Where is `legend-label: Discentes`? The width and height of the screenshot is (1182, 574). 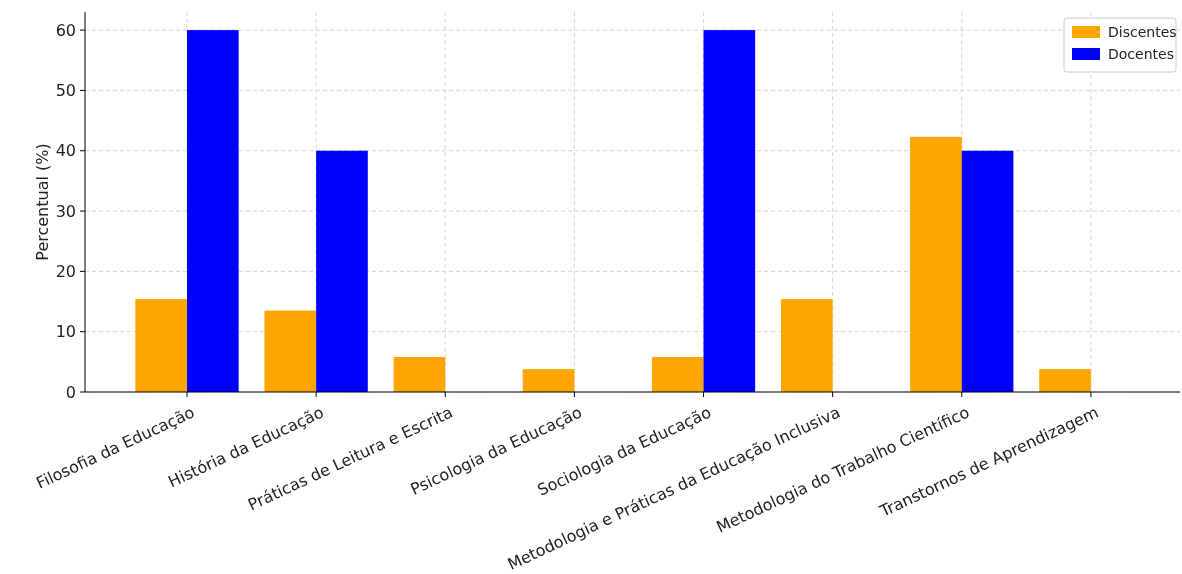 legend-label: Discentes is located at coordinates (1142, 31).